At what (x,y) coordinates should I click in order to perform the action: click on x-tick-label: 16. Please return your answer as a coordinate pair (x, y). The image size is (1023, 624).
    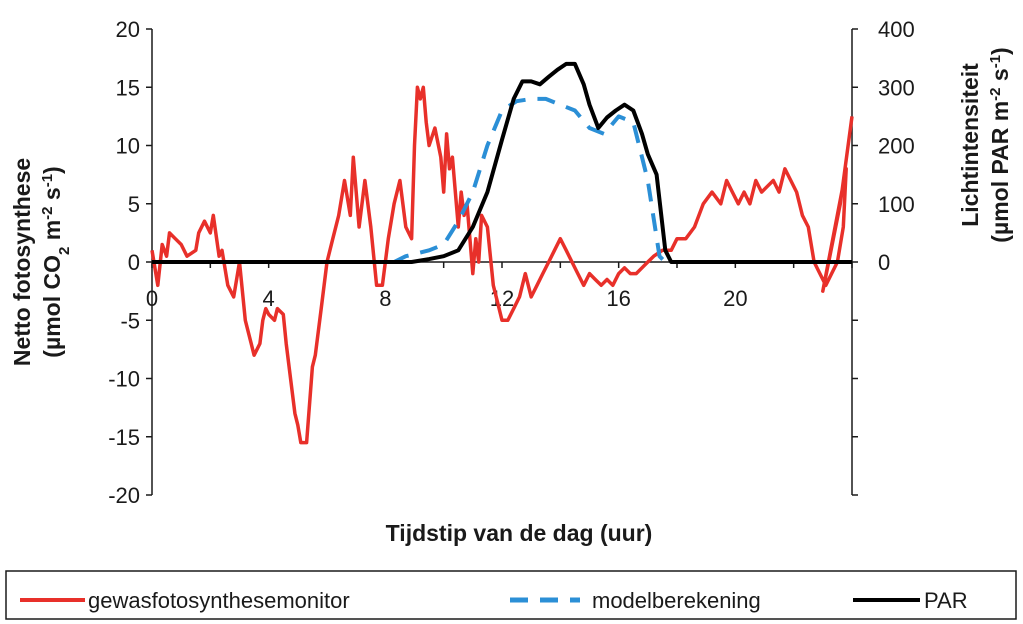
    Looking at the image, I should click on (618, 298).